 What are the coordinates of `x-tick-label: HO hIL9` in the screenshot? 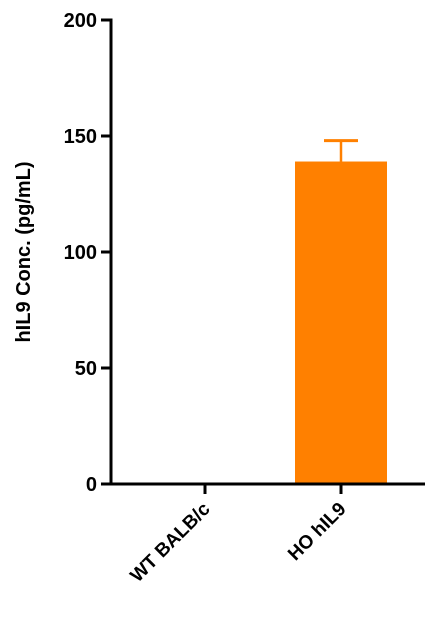 It's located at (317, 532).